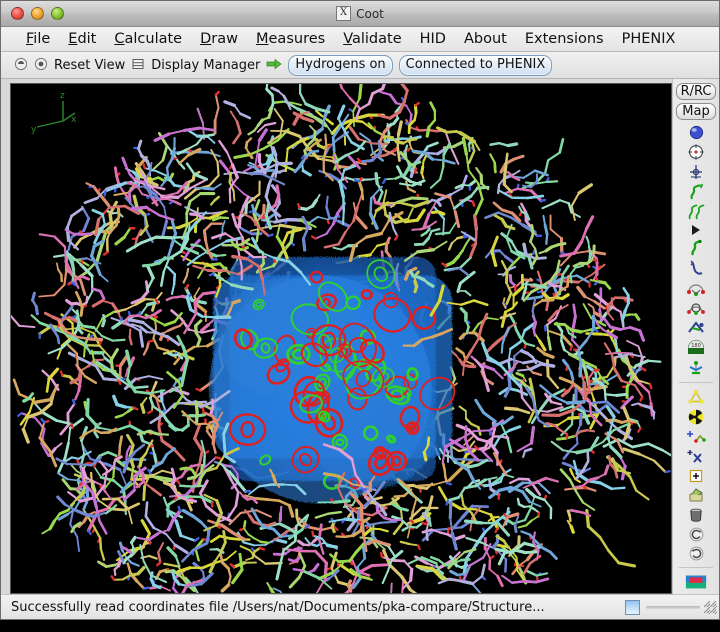 The width and height of the screenshot is (720, 632). Describe the element at coordinates (90, 65) in the screenshot. I see `reset-view-label: Reset View` at that location.